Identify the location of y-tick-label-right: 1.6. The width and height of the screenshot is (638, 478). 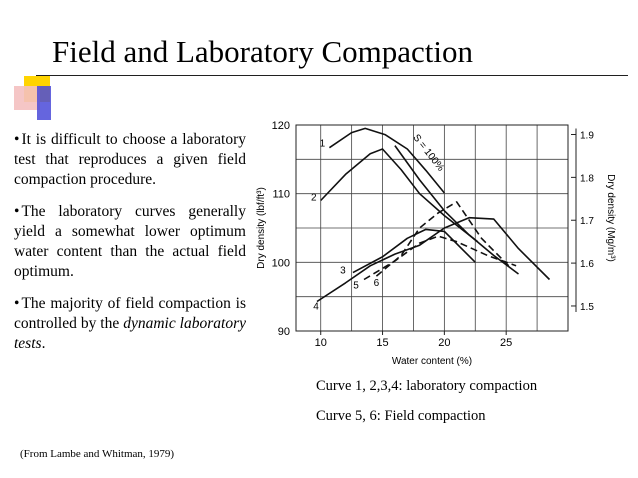
(587, 264).